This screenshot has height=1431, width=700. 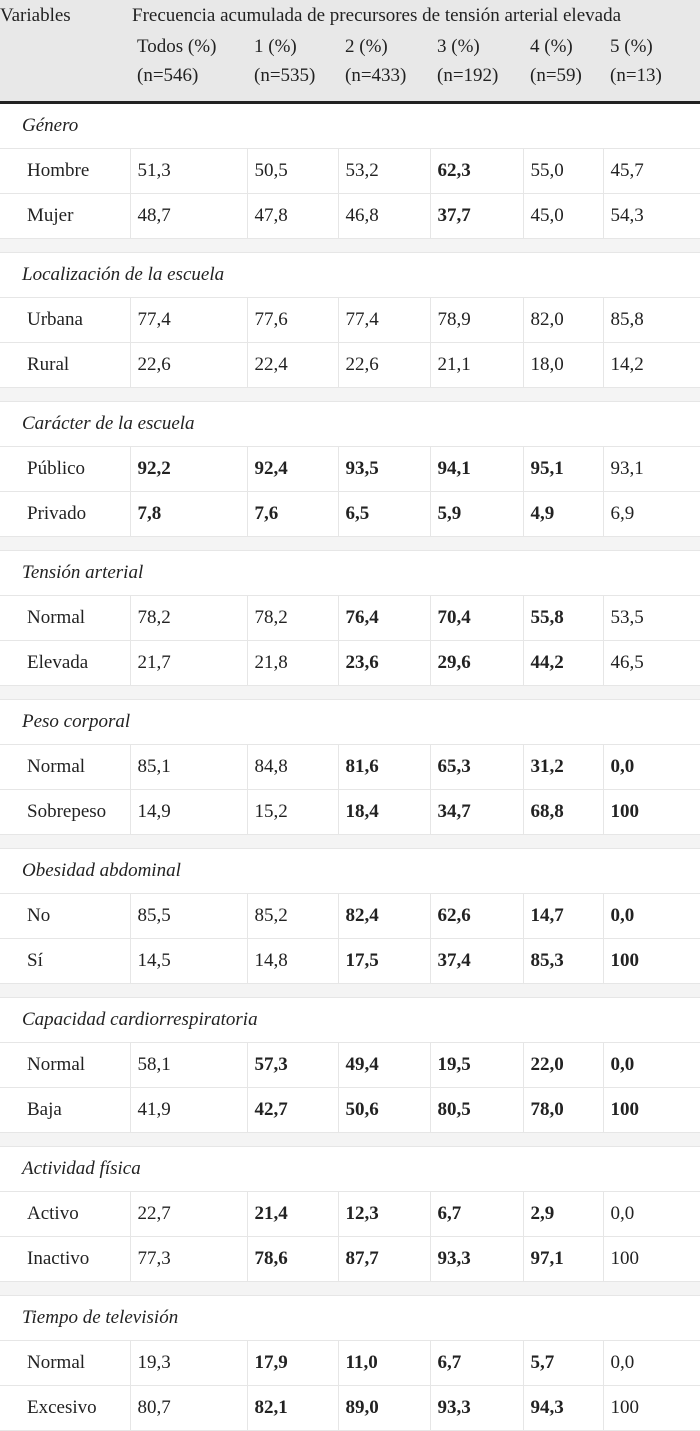 What do you see at coordinates (292, 82) in the screenshot?
I see `column-header-n: (n=535)` at bounding box center [292, 82].